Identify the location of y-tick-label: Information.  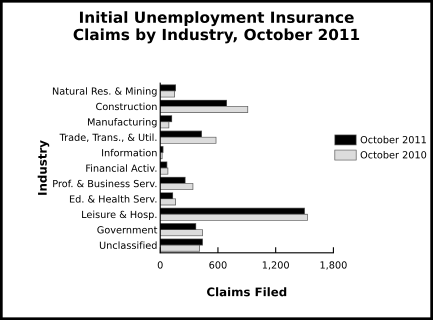
(129, 152).